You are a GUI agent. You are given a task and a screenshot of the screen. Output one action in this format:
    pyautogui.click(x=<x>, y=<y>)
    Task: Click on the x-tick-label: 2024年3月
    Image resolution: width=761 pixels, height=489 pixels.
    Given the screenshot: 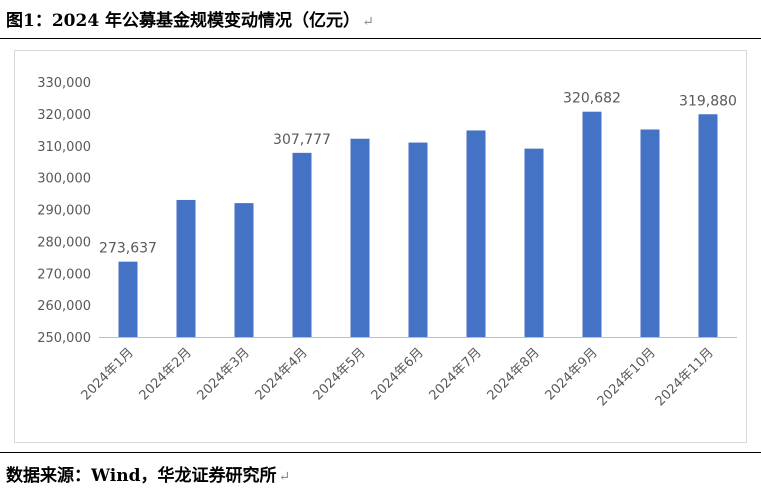 What is the action you would take?
    pyautogui.click(x=224, y=374)
    